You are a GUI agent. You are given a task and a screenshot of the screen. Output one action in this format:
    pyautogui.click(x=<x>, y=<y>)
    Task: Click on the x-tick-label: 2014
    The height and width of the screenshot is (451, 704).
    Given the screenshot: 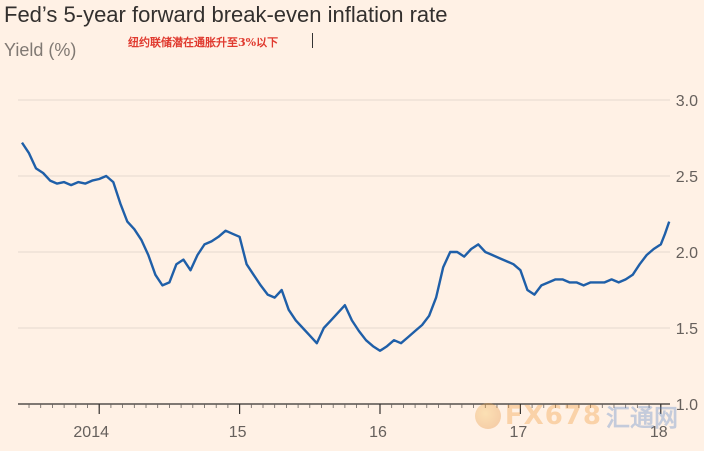 What is the action you would take?
    pyautogui.click(x=91, y=432)
    